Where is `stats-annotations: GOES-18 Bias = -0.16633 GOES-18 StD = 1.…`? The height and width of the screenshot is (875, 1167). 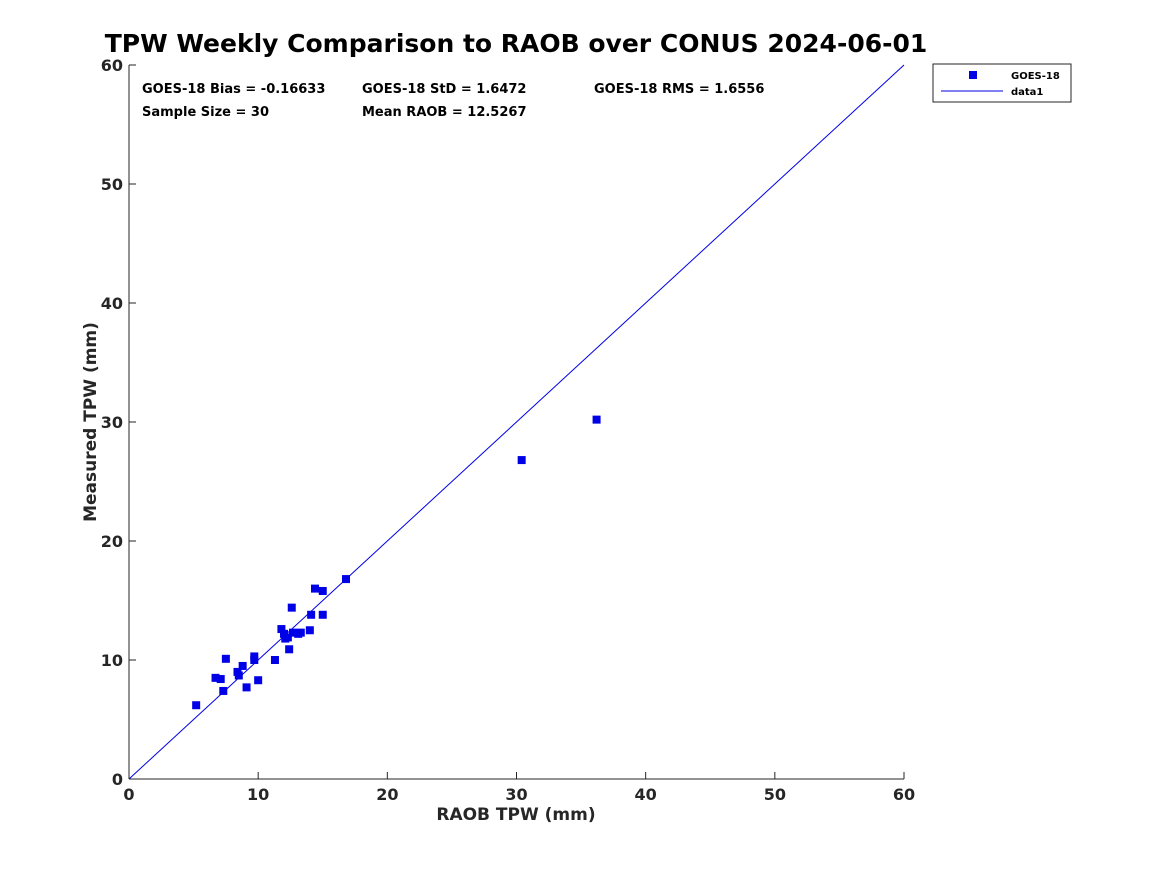 stats-annotations: GOES-18 Bias = -0.16633 GOES-18 StD = 1.… is located at coordinates (453, 101).